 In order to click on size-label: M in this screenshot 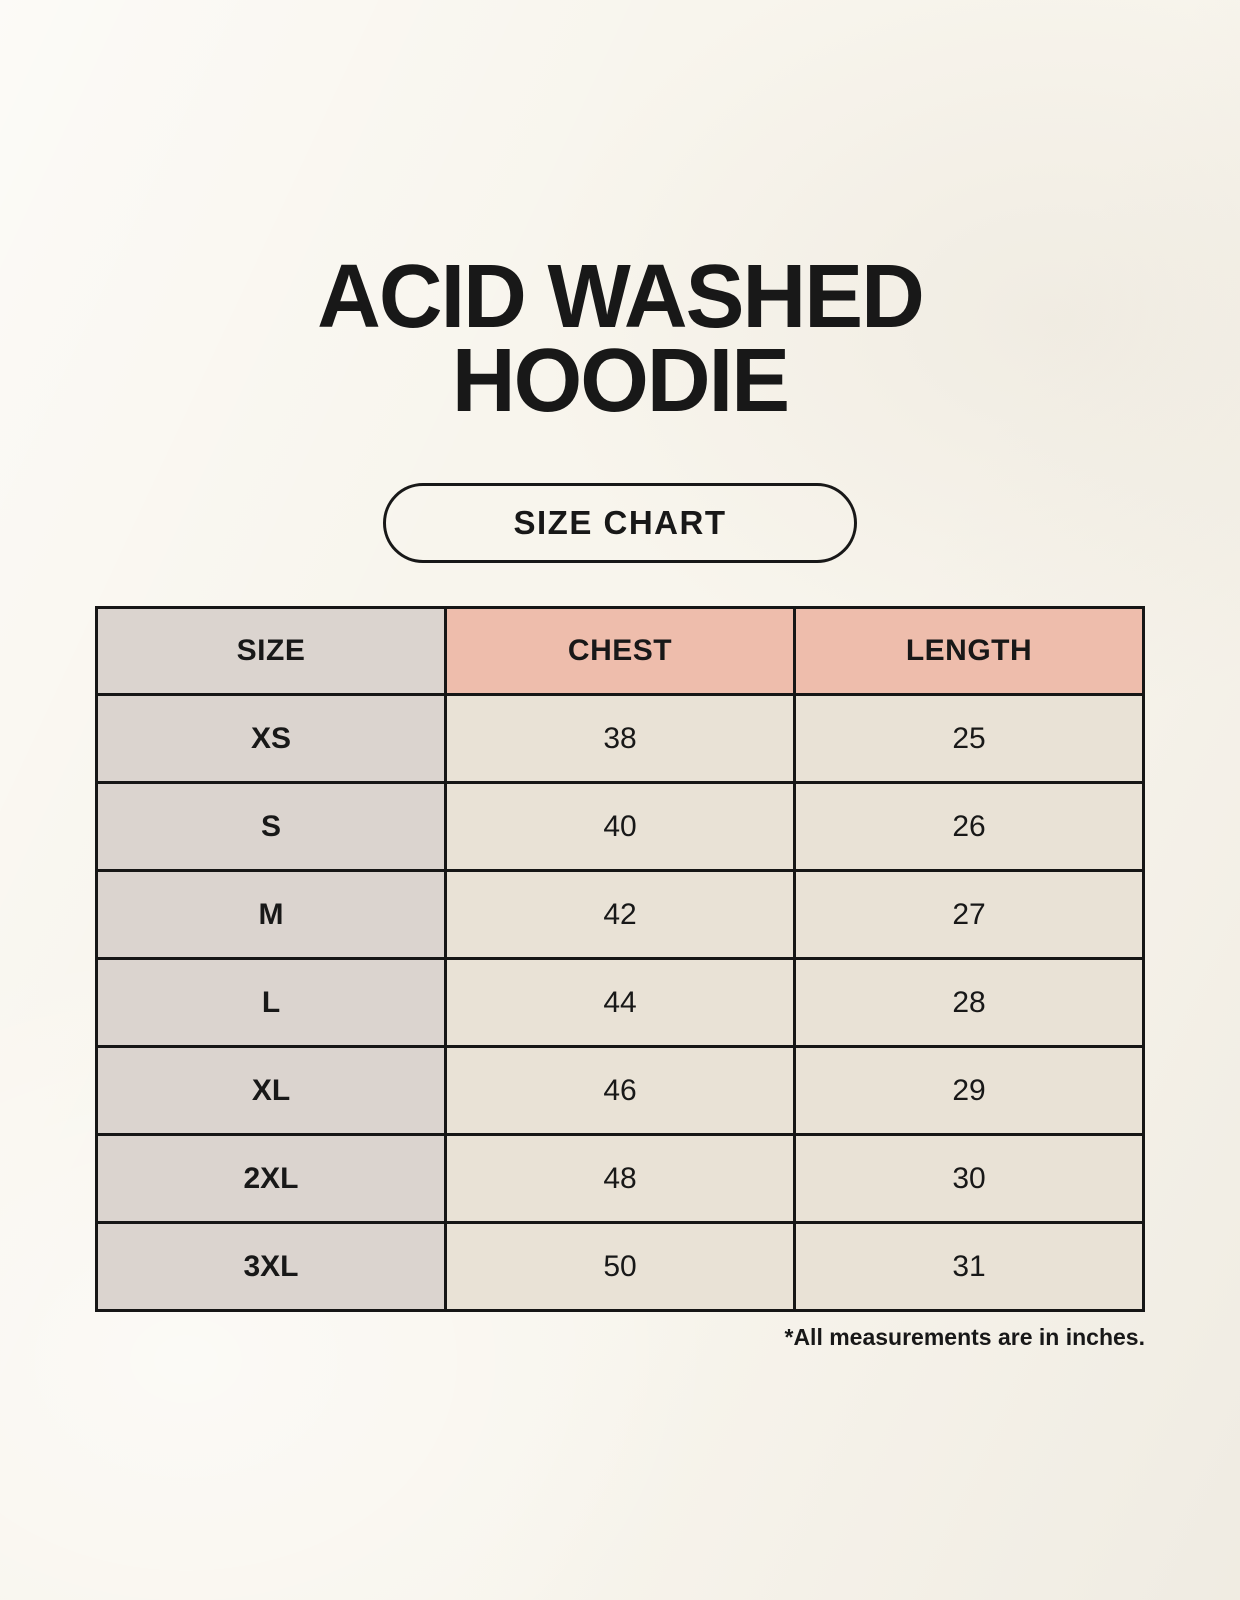, I will do `click(271, 915)`.